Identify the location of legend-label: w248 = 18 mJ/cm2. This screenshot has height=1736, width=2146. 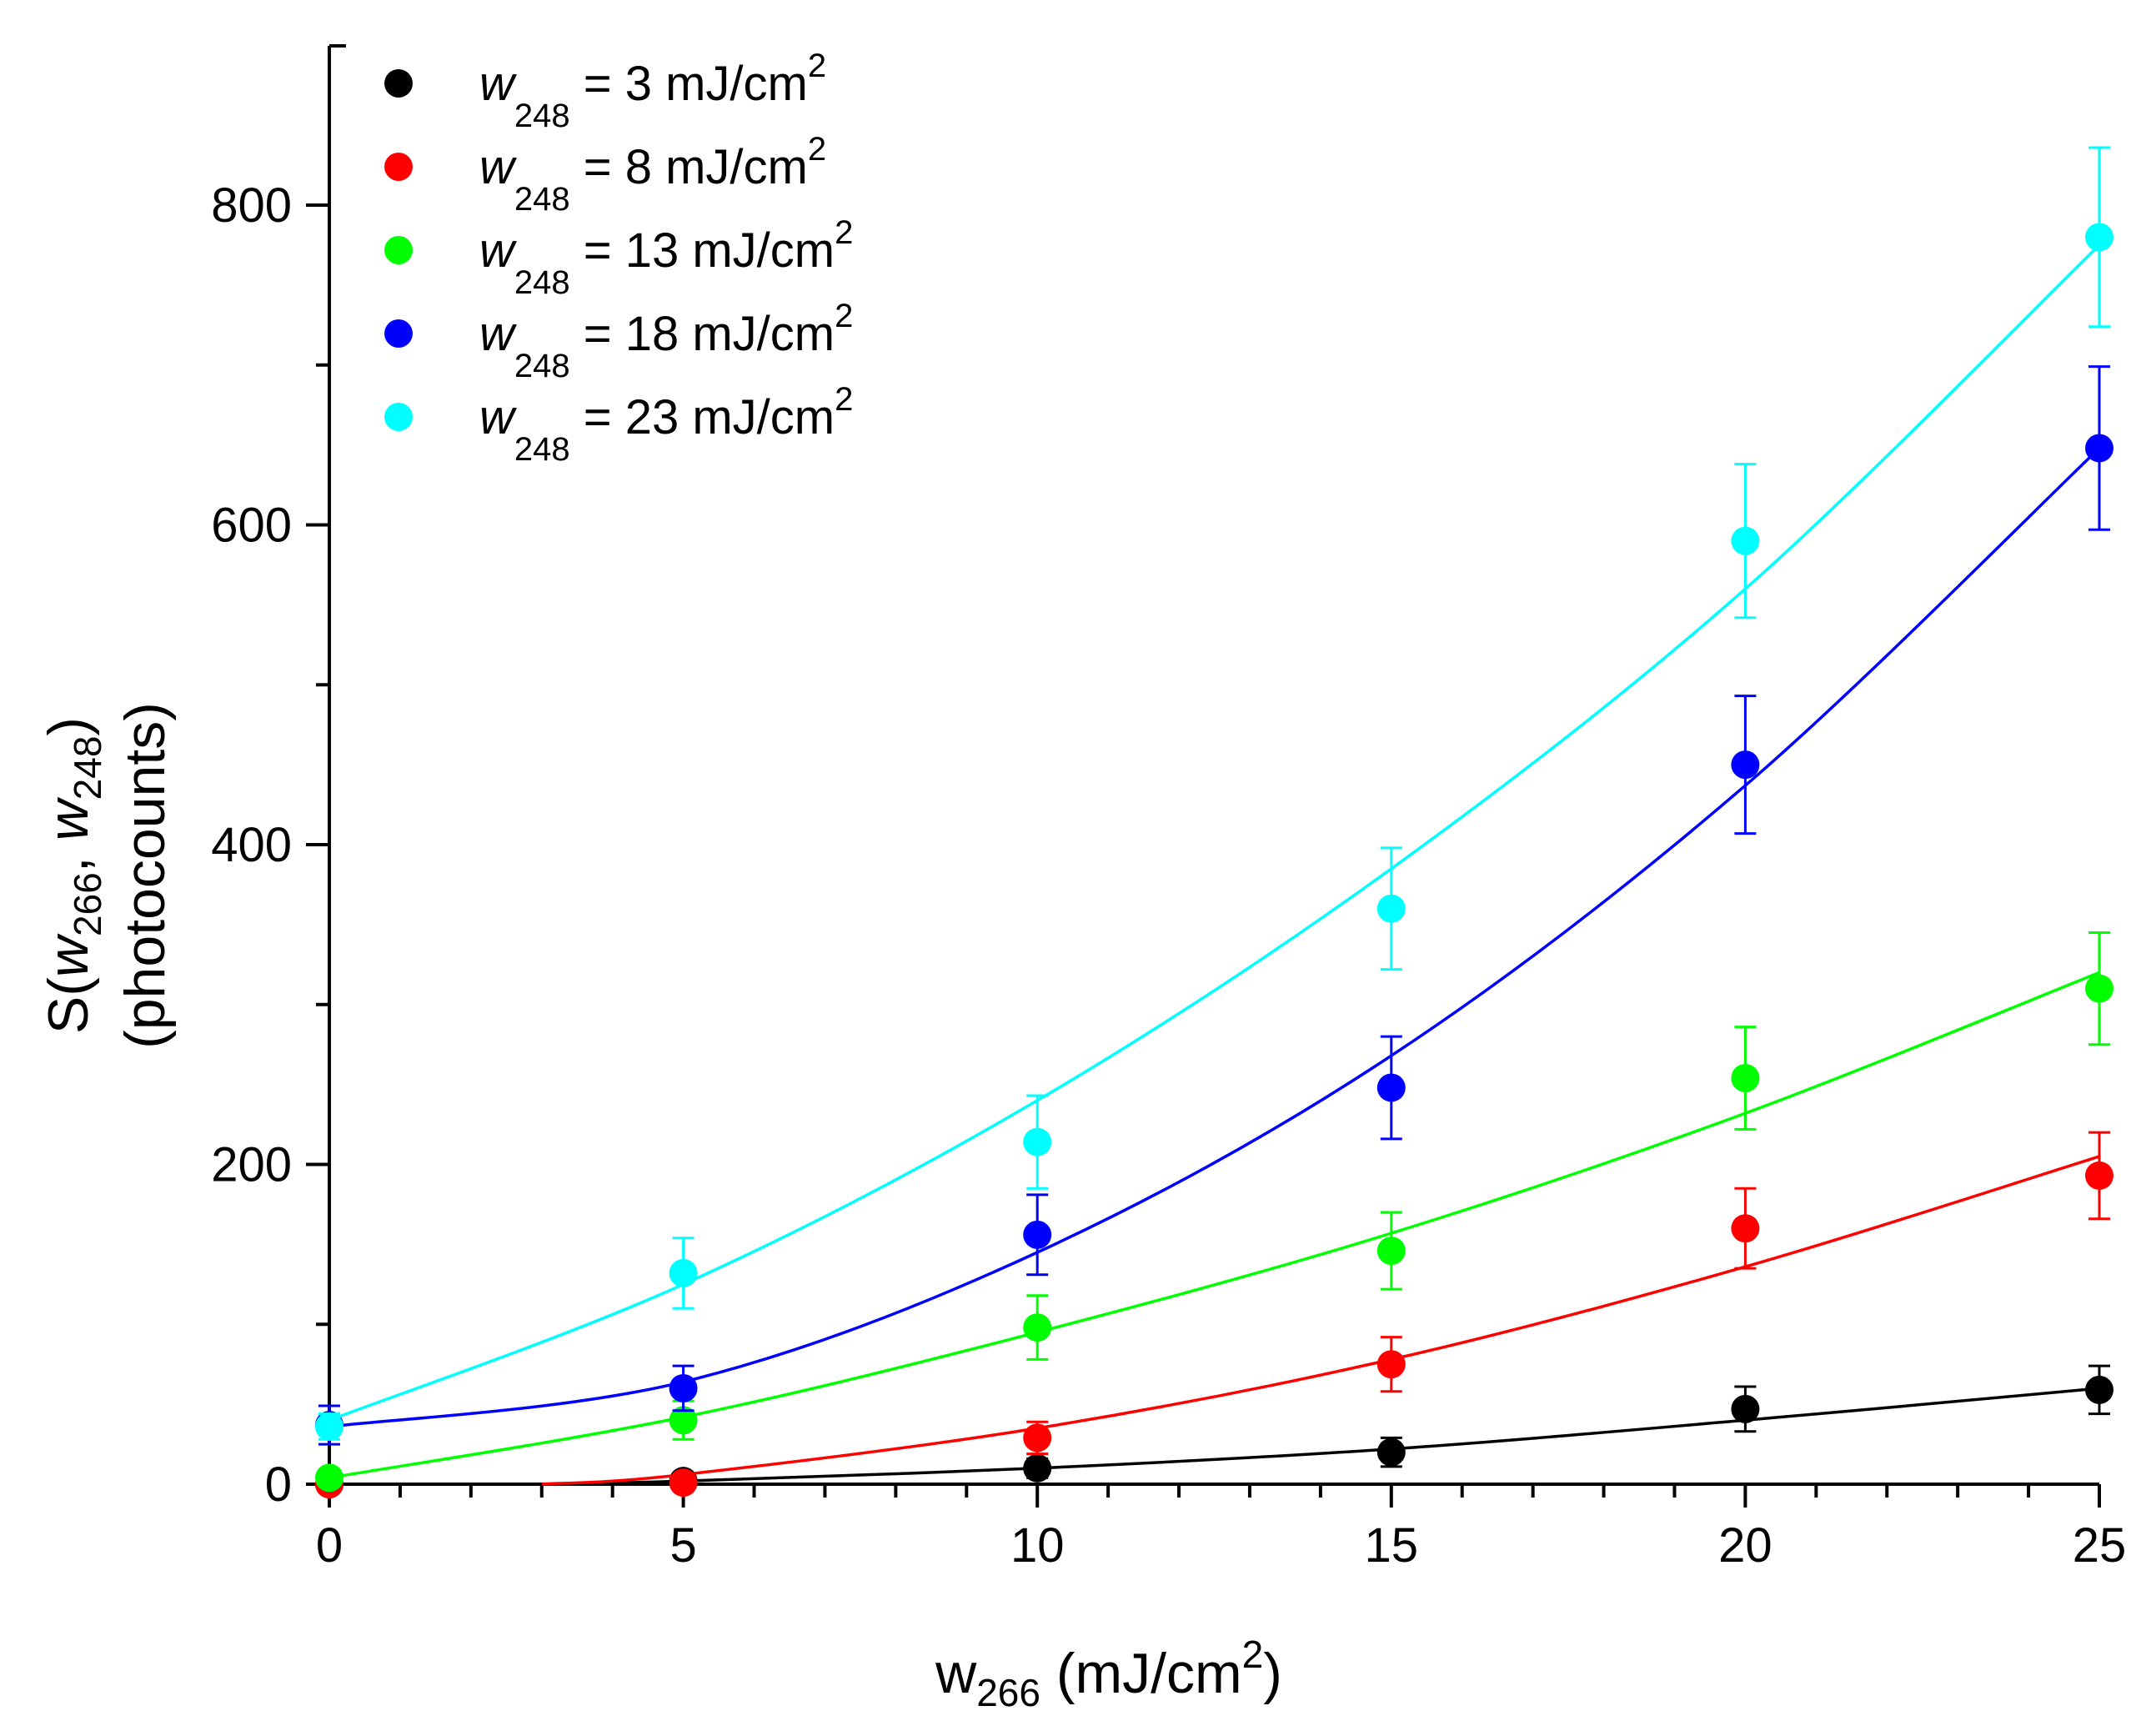
(666, 341).